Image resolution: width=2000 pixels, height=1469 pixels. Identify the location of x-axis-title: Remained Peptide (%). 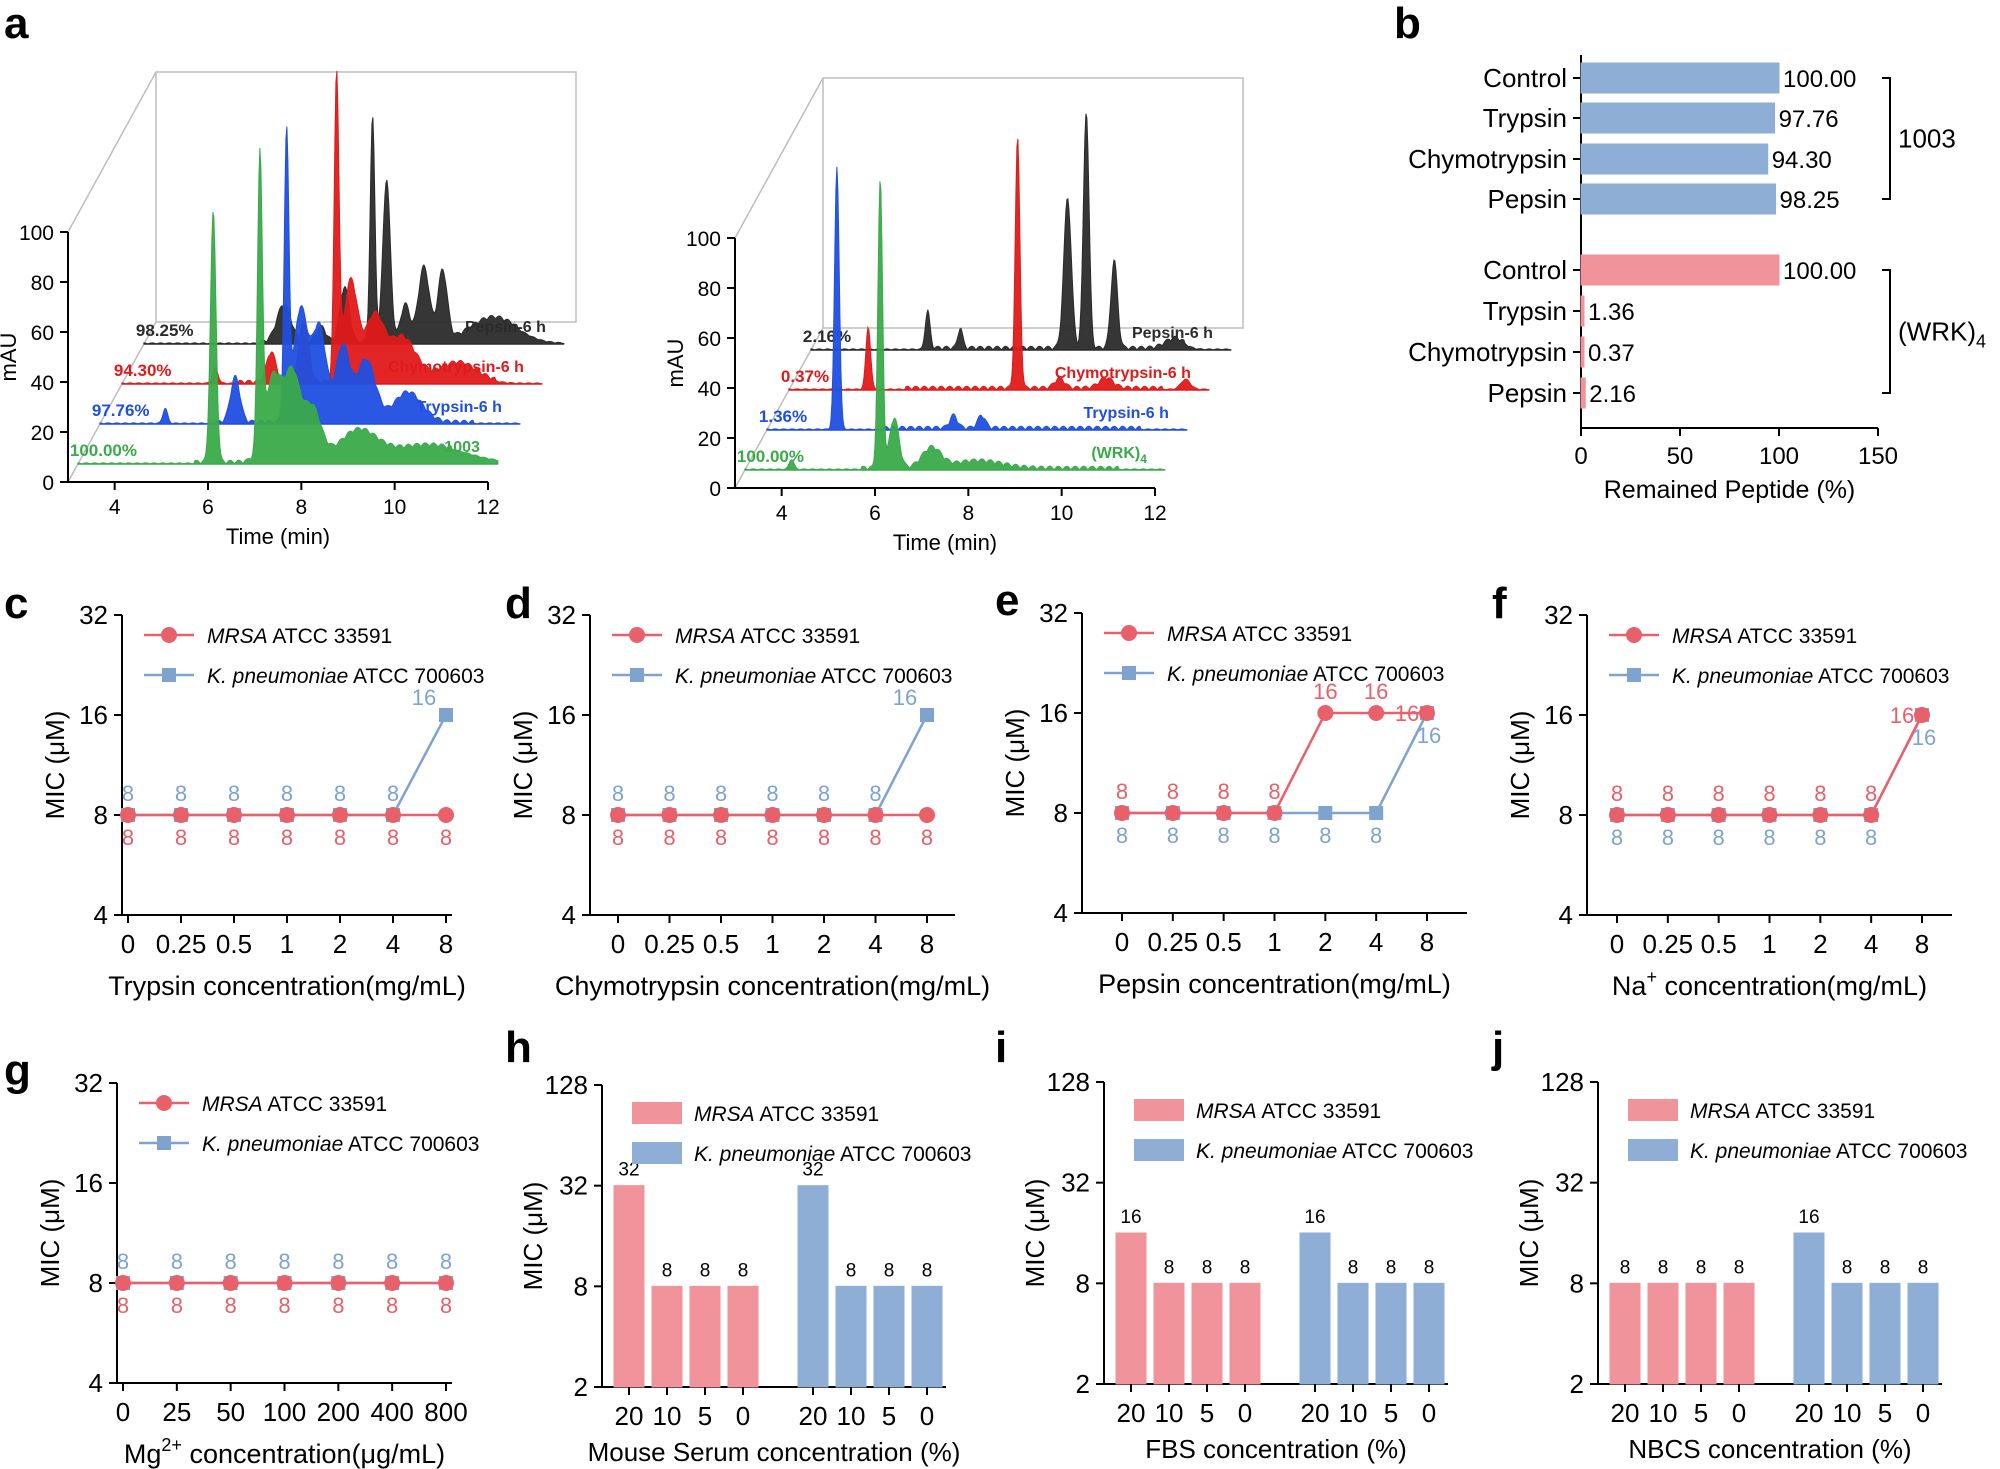
(1730, 490).